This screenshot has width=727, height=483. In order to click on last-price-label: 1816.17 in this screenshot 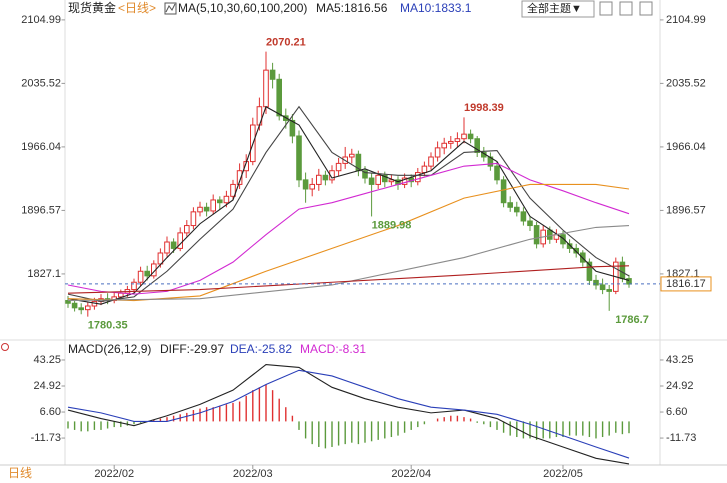, I will do `click(686, 284)`.